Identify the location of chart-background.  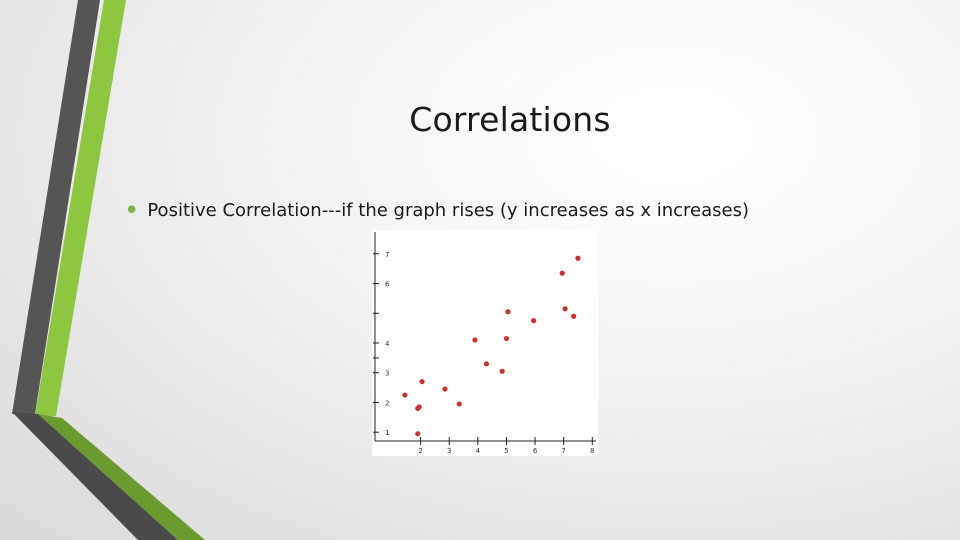
(485, 343).